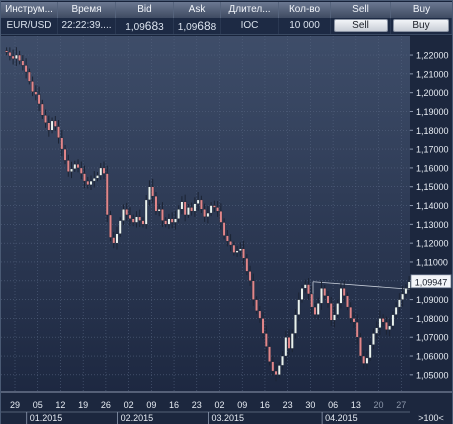 This screenshot has width=453, height=424. What do you see at coordinates (432, 225) in the screenshot?
I see `price-tick-label: 1,13000` at bounding box center [432, 225].